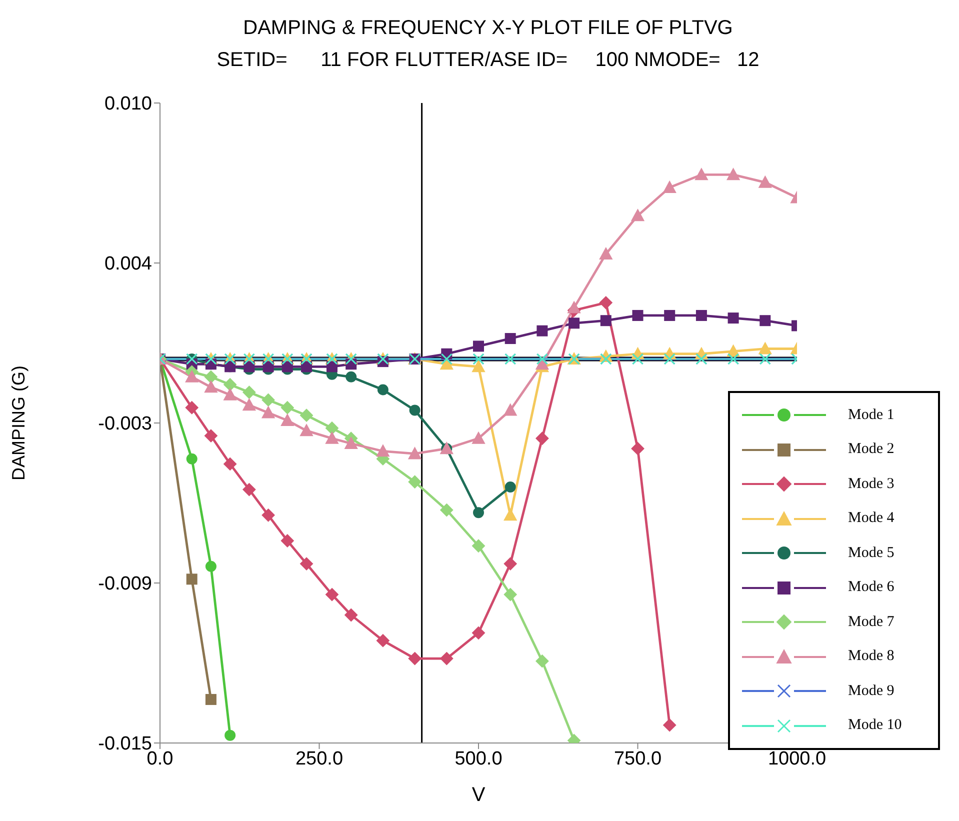  Describe the element at coordinates (871, 622) in the screenshot. I see `legend-label: Mode 7` at that location.